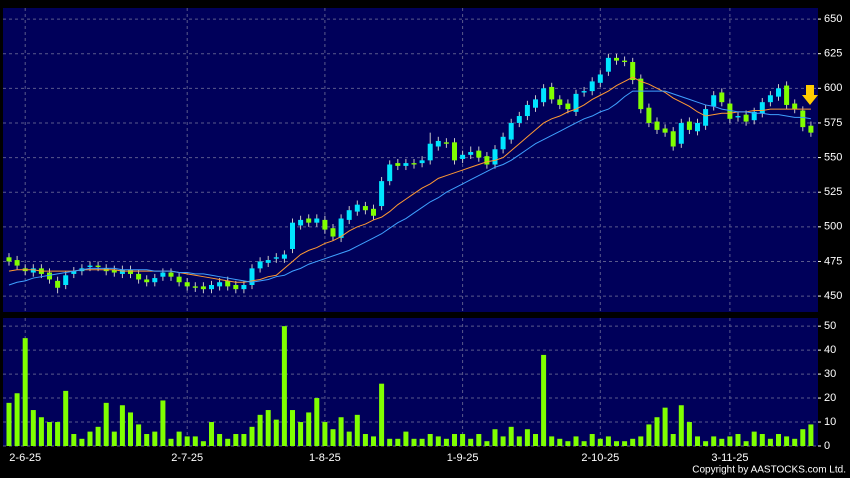 The width and height of the screenshot is (850, 478). Describe the element at coordinates (833, 261) in the screenshot. I see `y-tick-label: 475` at that location.